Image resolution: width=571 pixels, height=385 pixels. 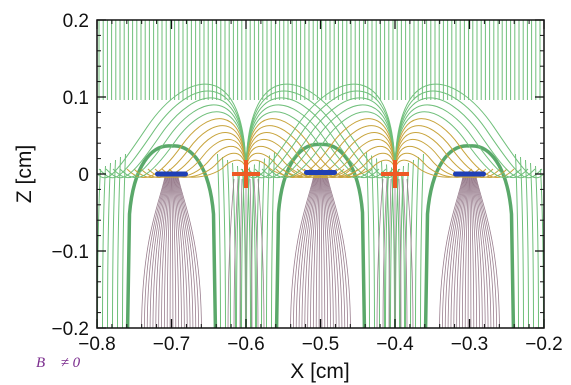 I want to click on positive-charge-marker, so click(x=395, y=174).